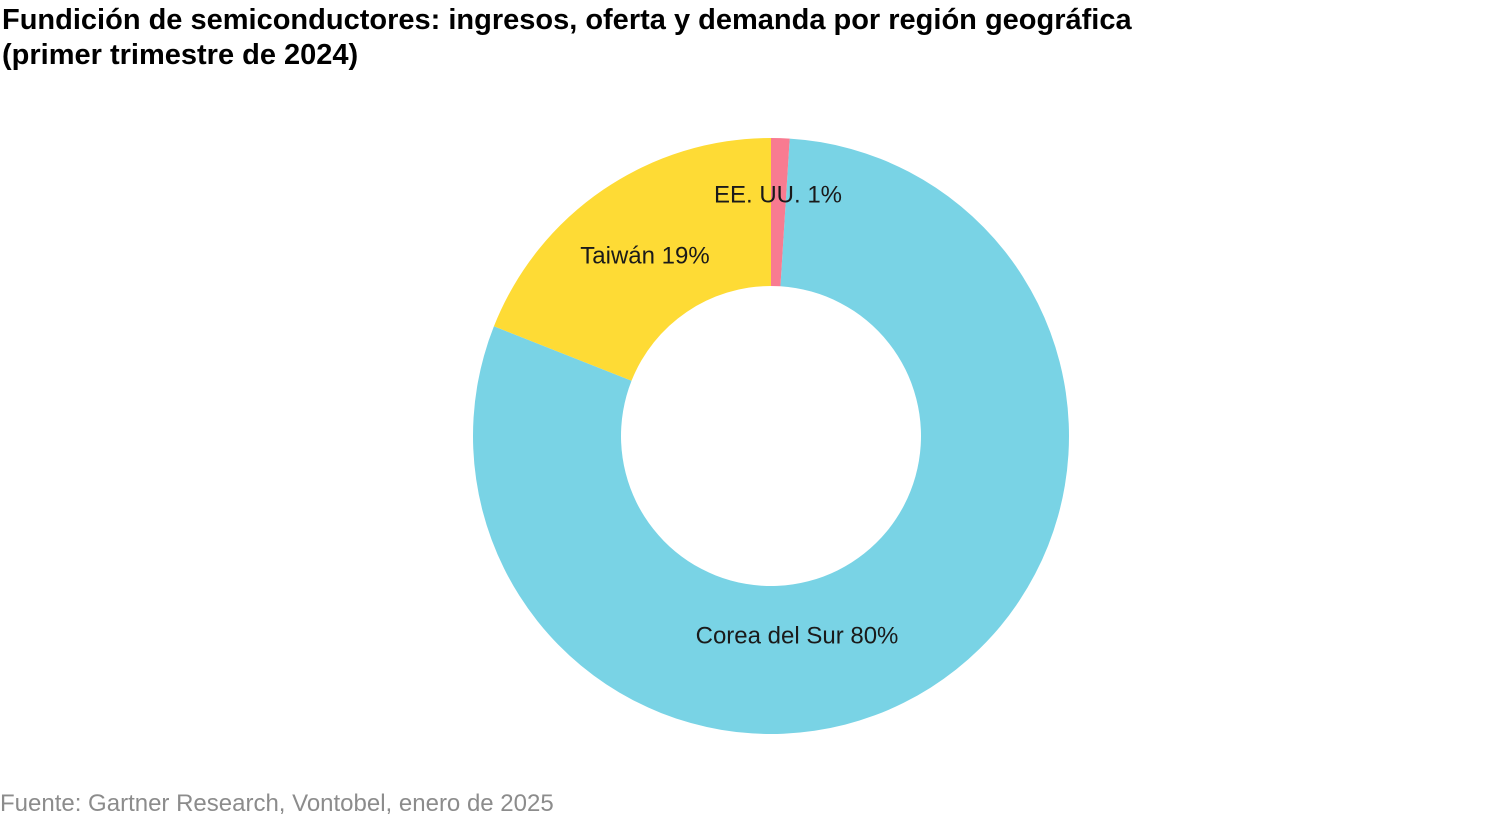  Describe the element at coordinates (180, 55) in the screenshot. I see `chart-title-line-2: (primer trimestre de 2024)` at that location.